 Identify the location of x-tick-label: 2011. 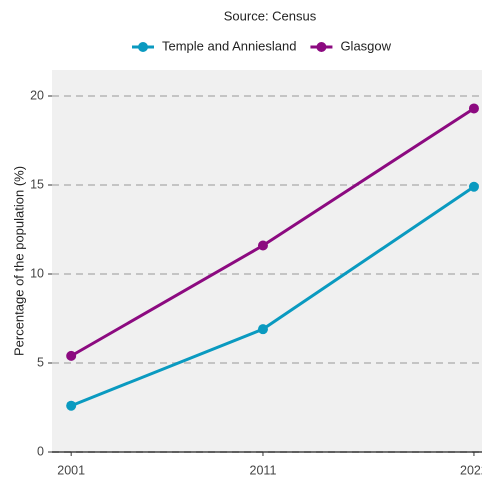
(263, 470).